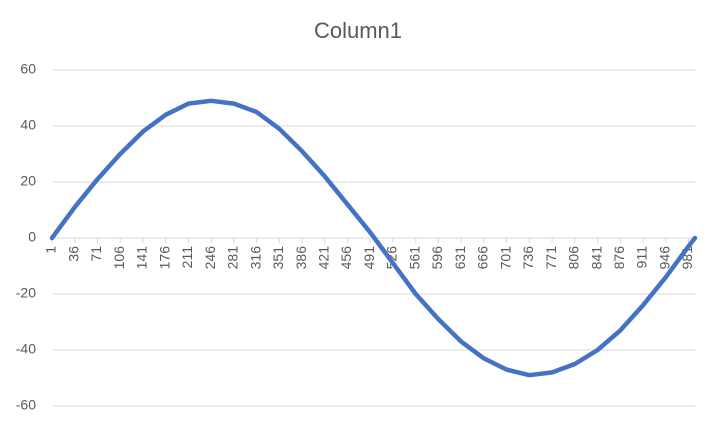  What do you see at coordinates (642, 257) in the screenshot?
I see `x-tick-label: 911` at bounding box center [642, 257].